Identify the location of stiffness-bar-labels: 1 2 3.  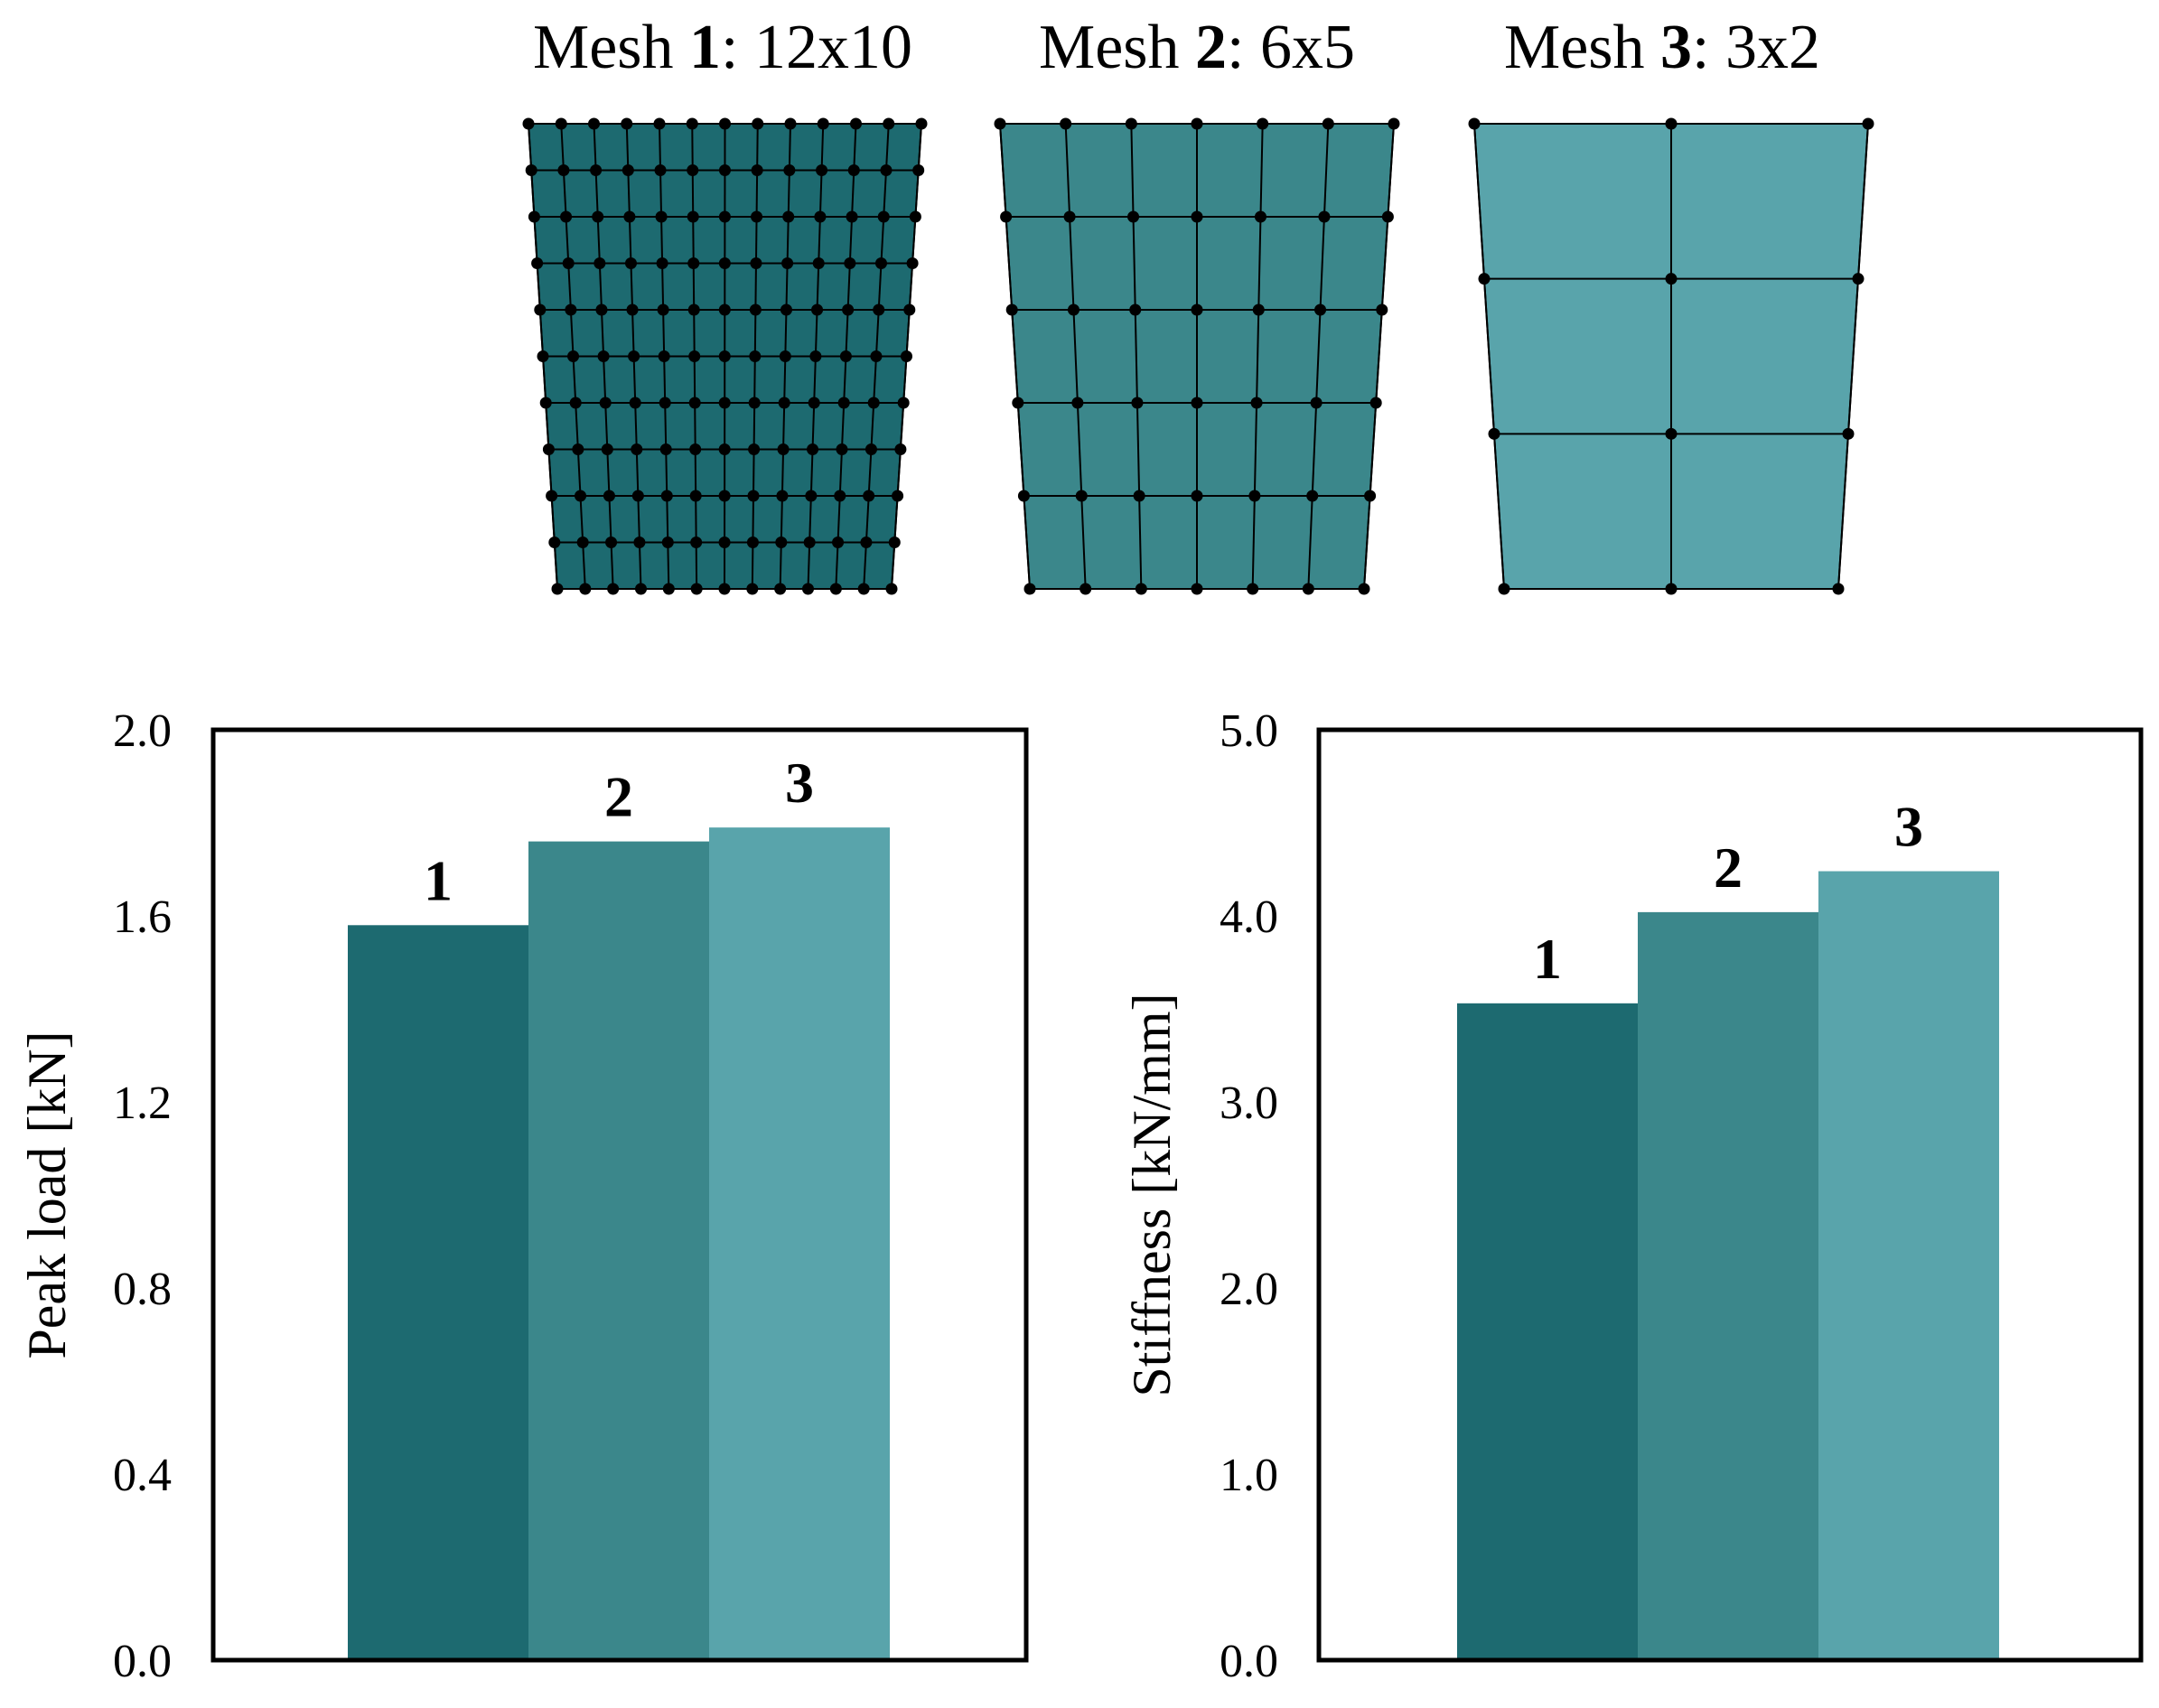
(1728, 893).